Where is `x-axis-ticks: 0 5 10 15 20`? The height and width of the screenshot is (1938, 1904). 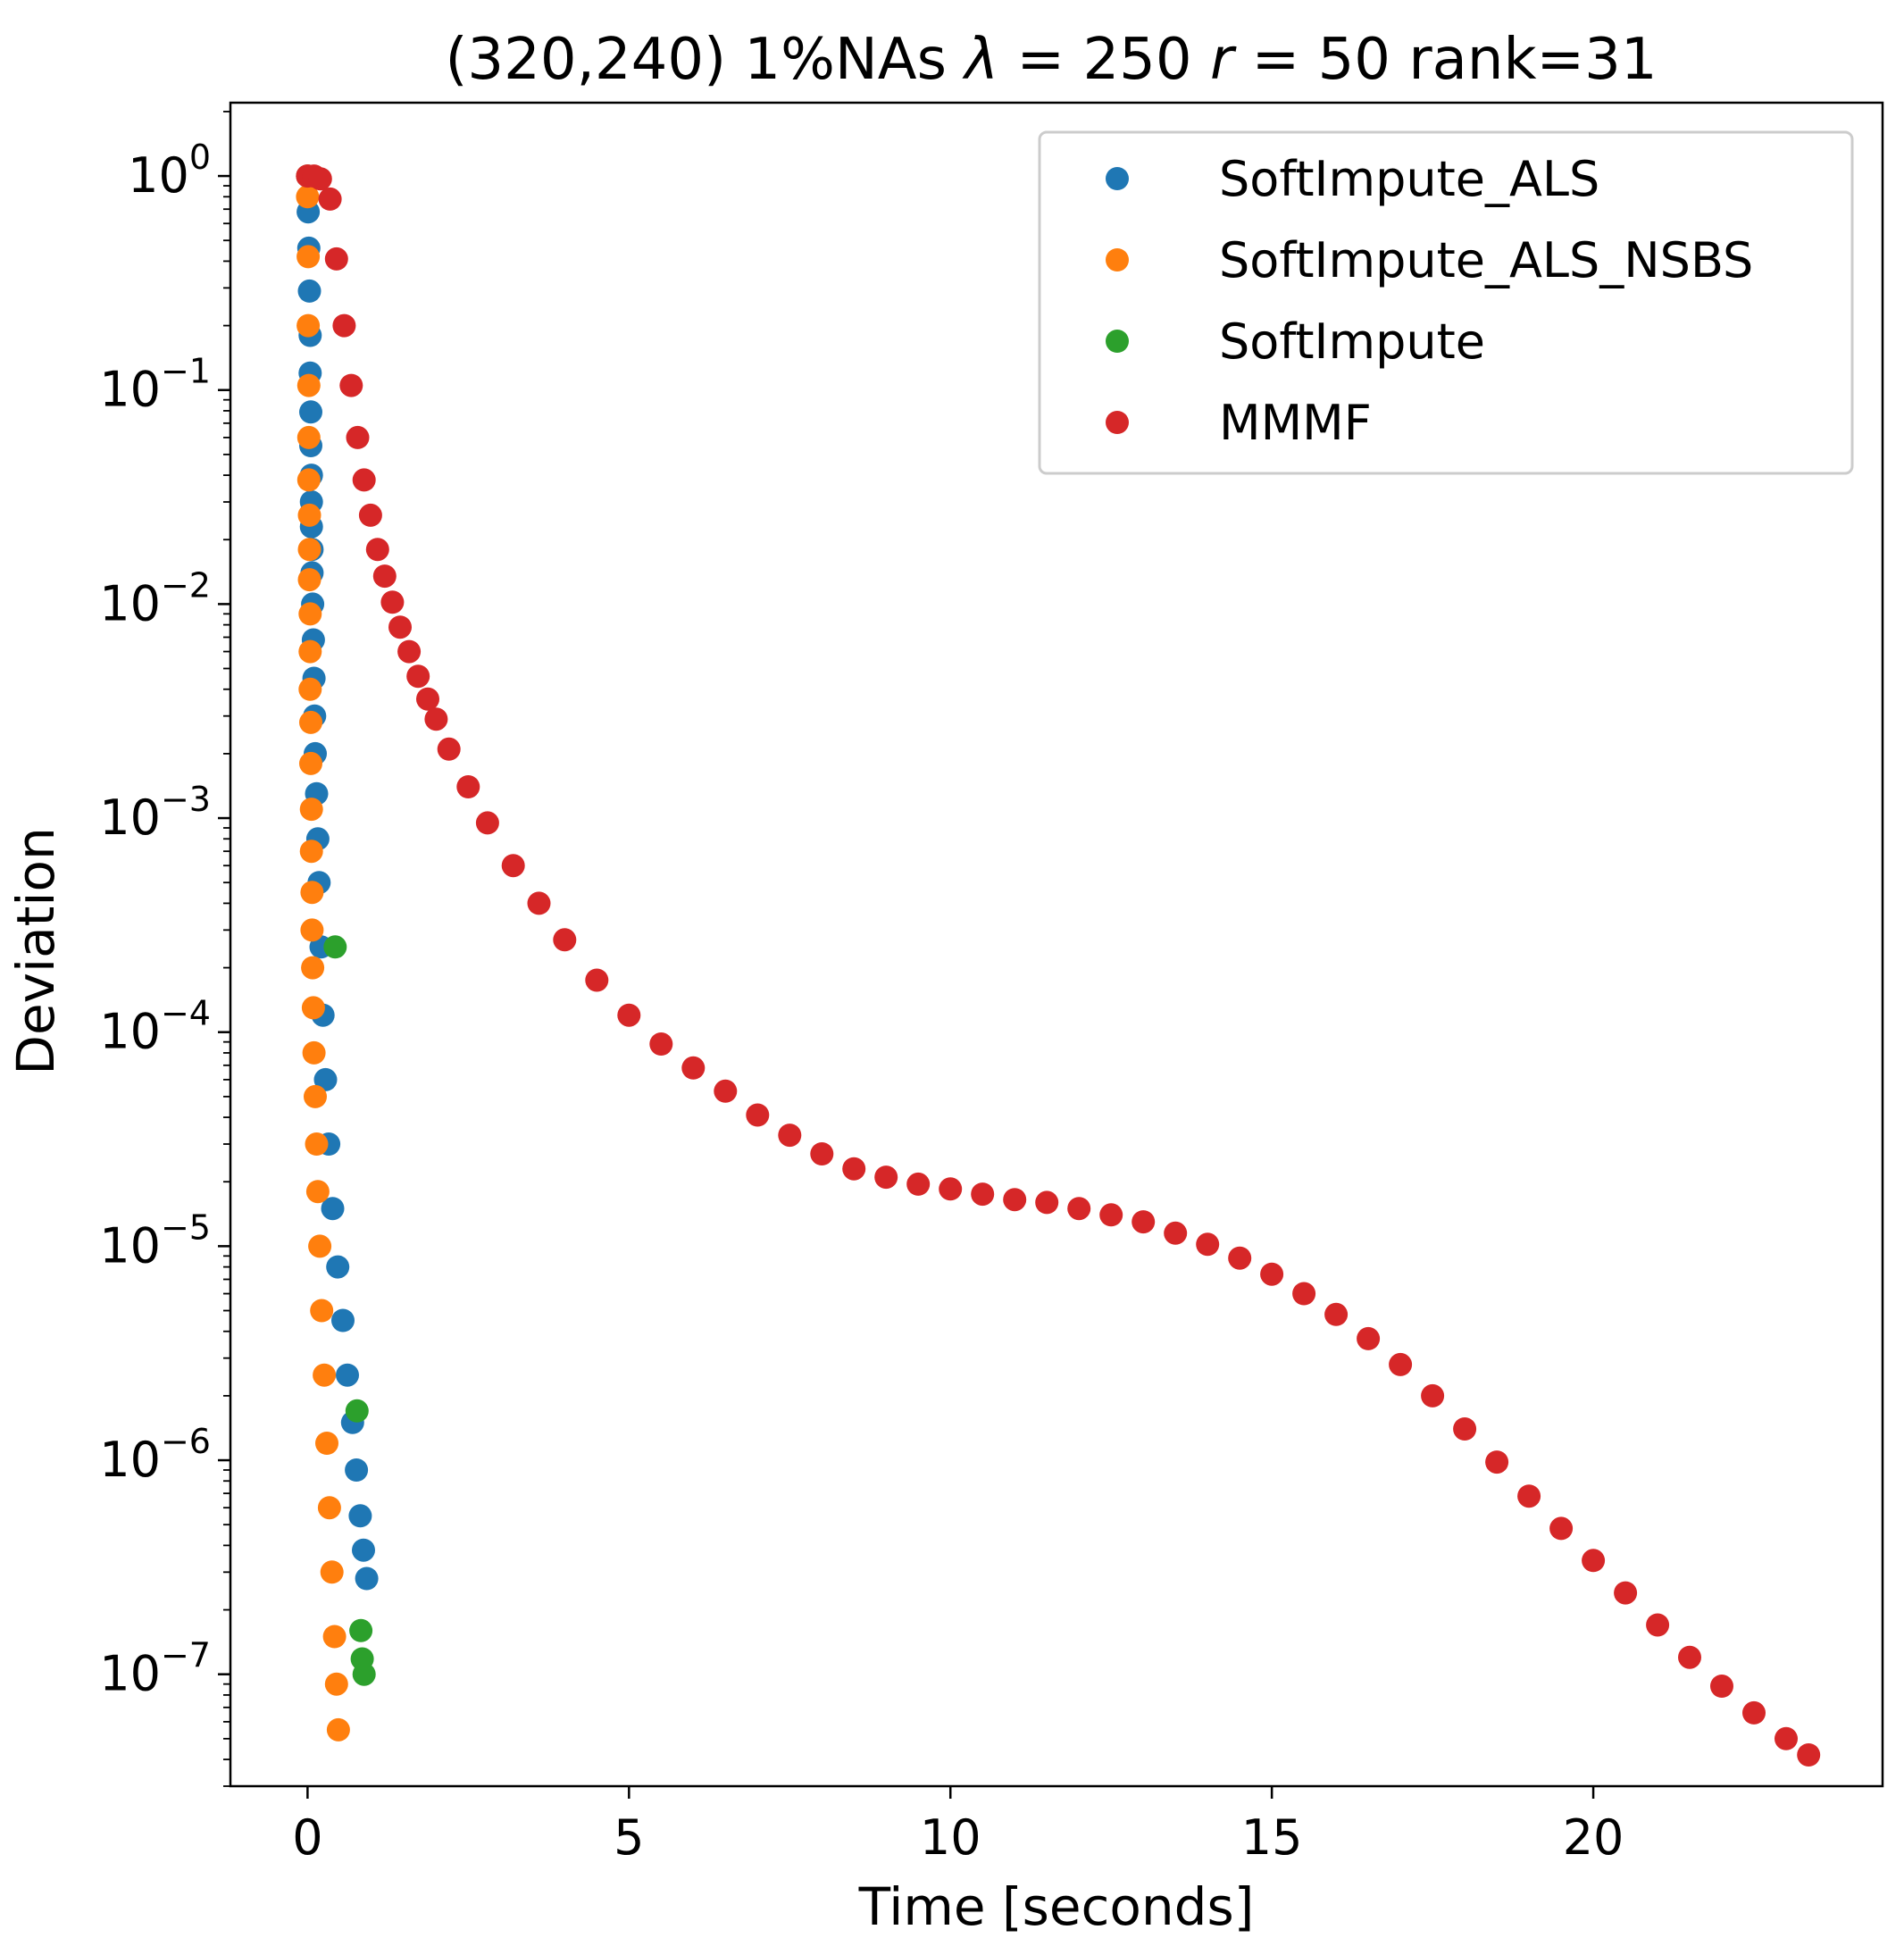
x-axis-ticks: 0 5 10 15 20 is located at coordinates (958, 1826).